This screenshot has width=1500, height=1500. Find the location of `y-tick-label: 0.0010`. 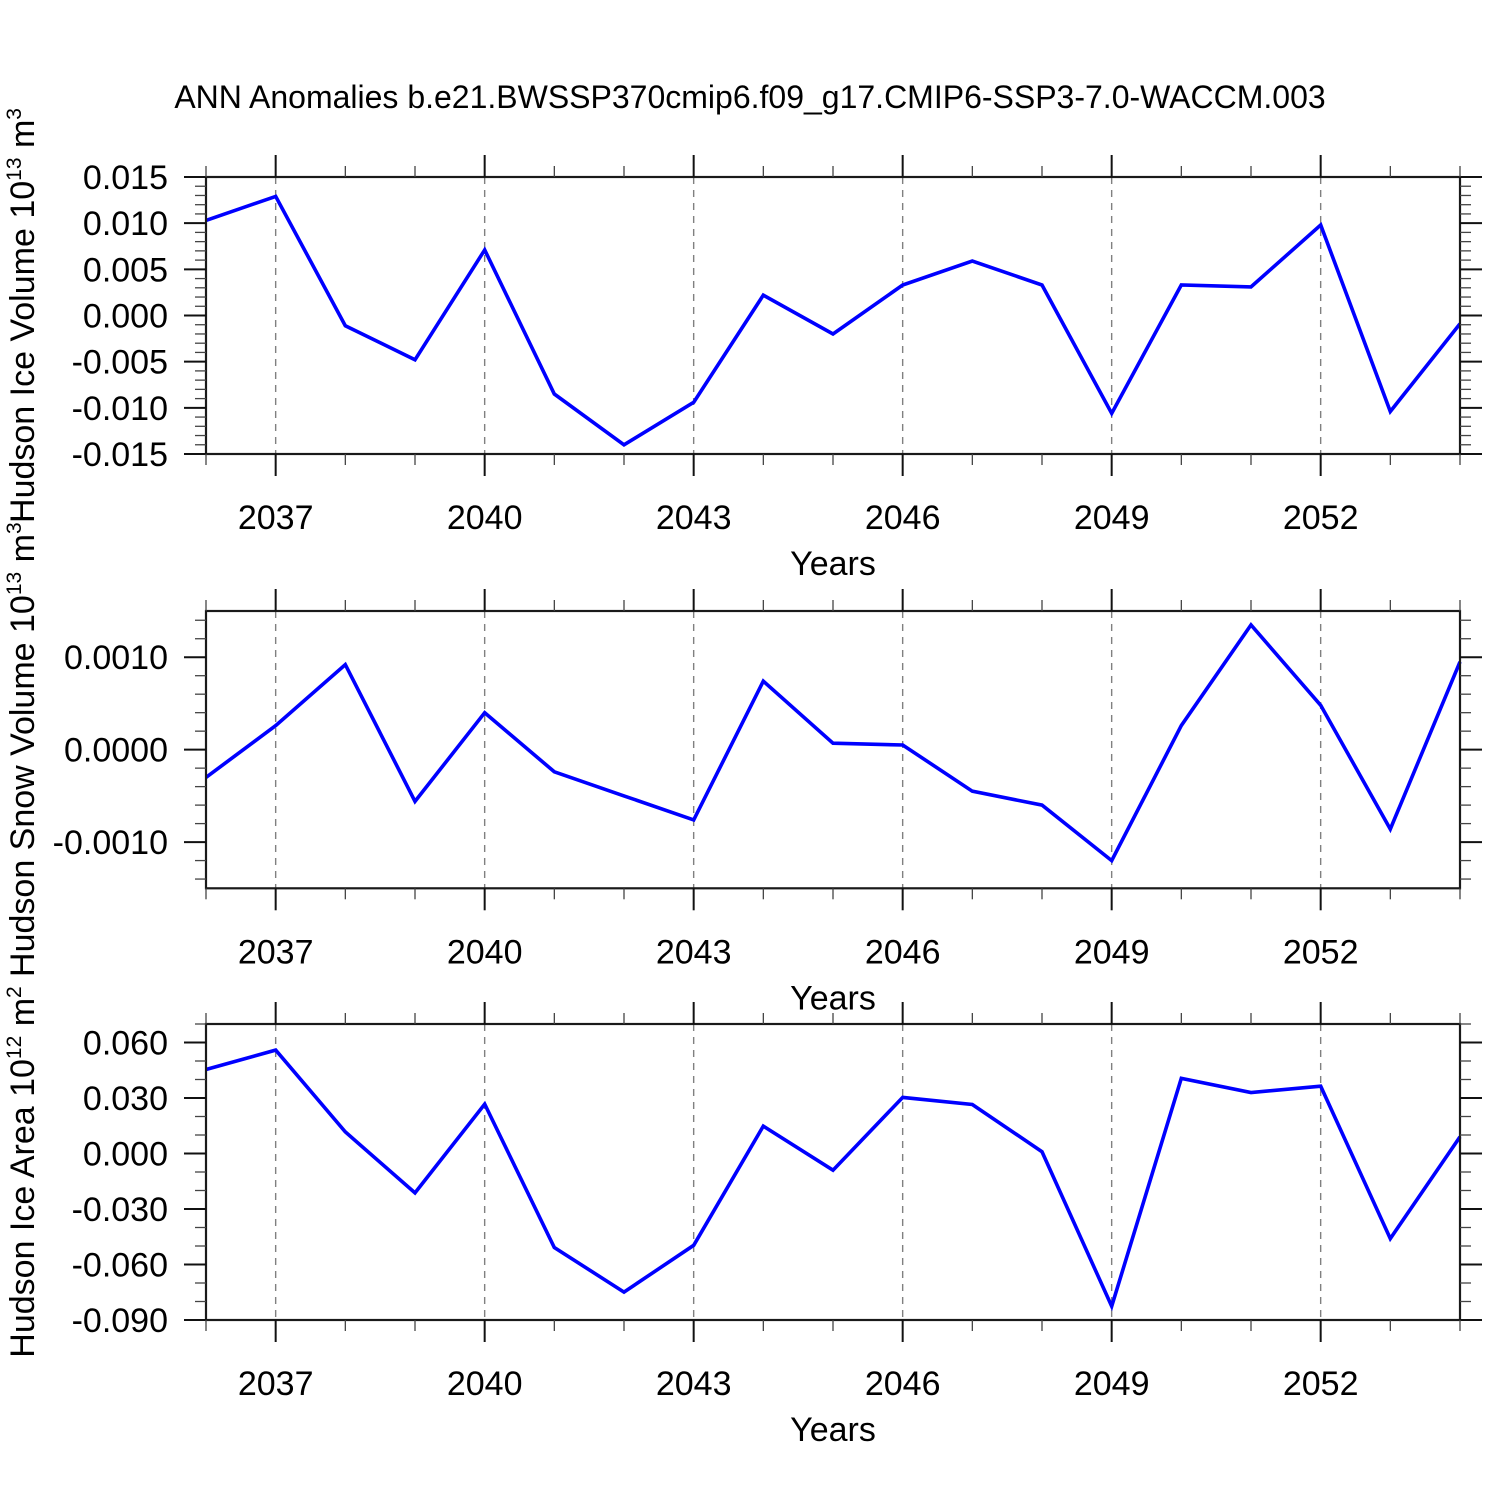

y-tick-label: 0.0010 is located at coordinates (116, 658).